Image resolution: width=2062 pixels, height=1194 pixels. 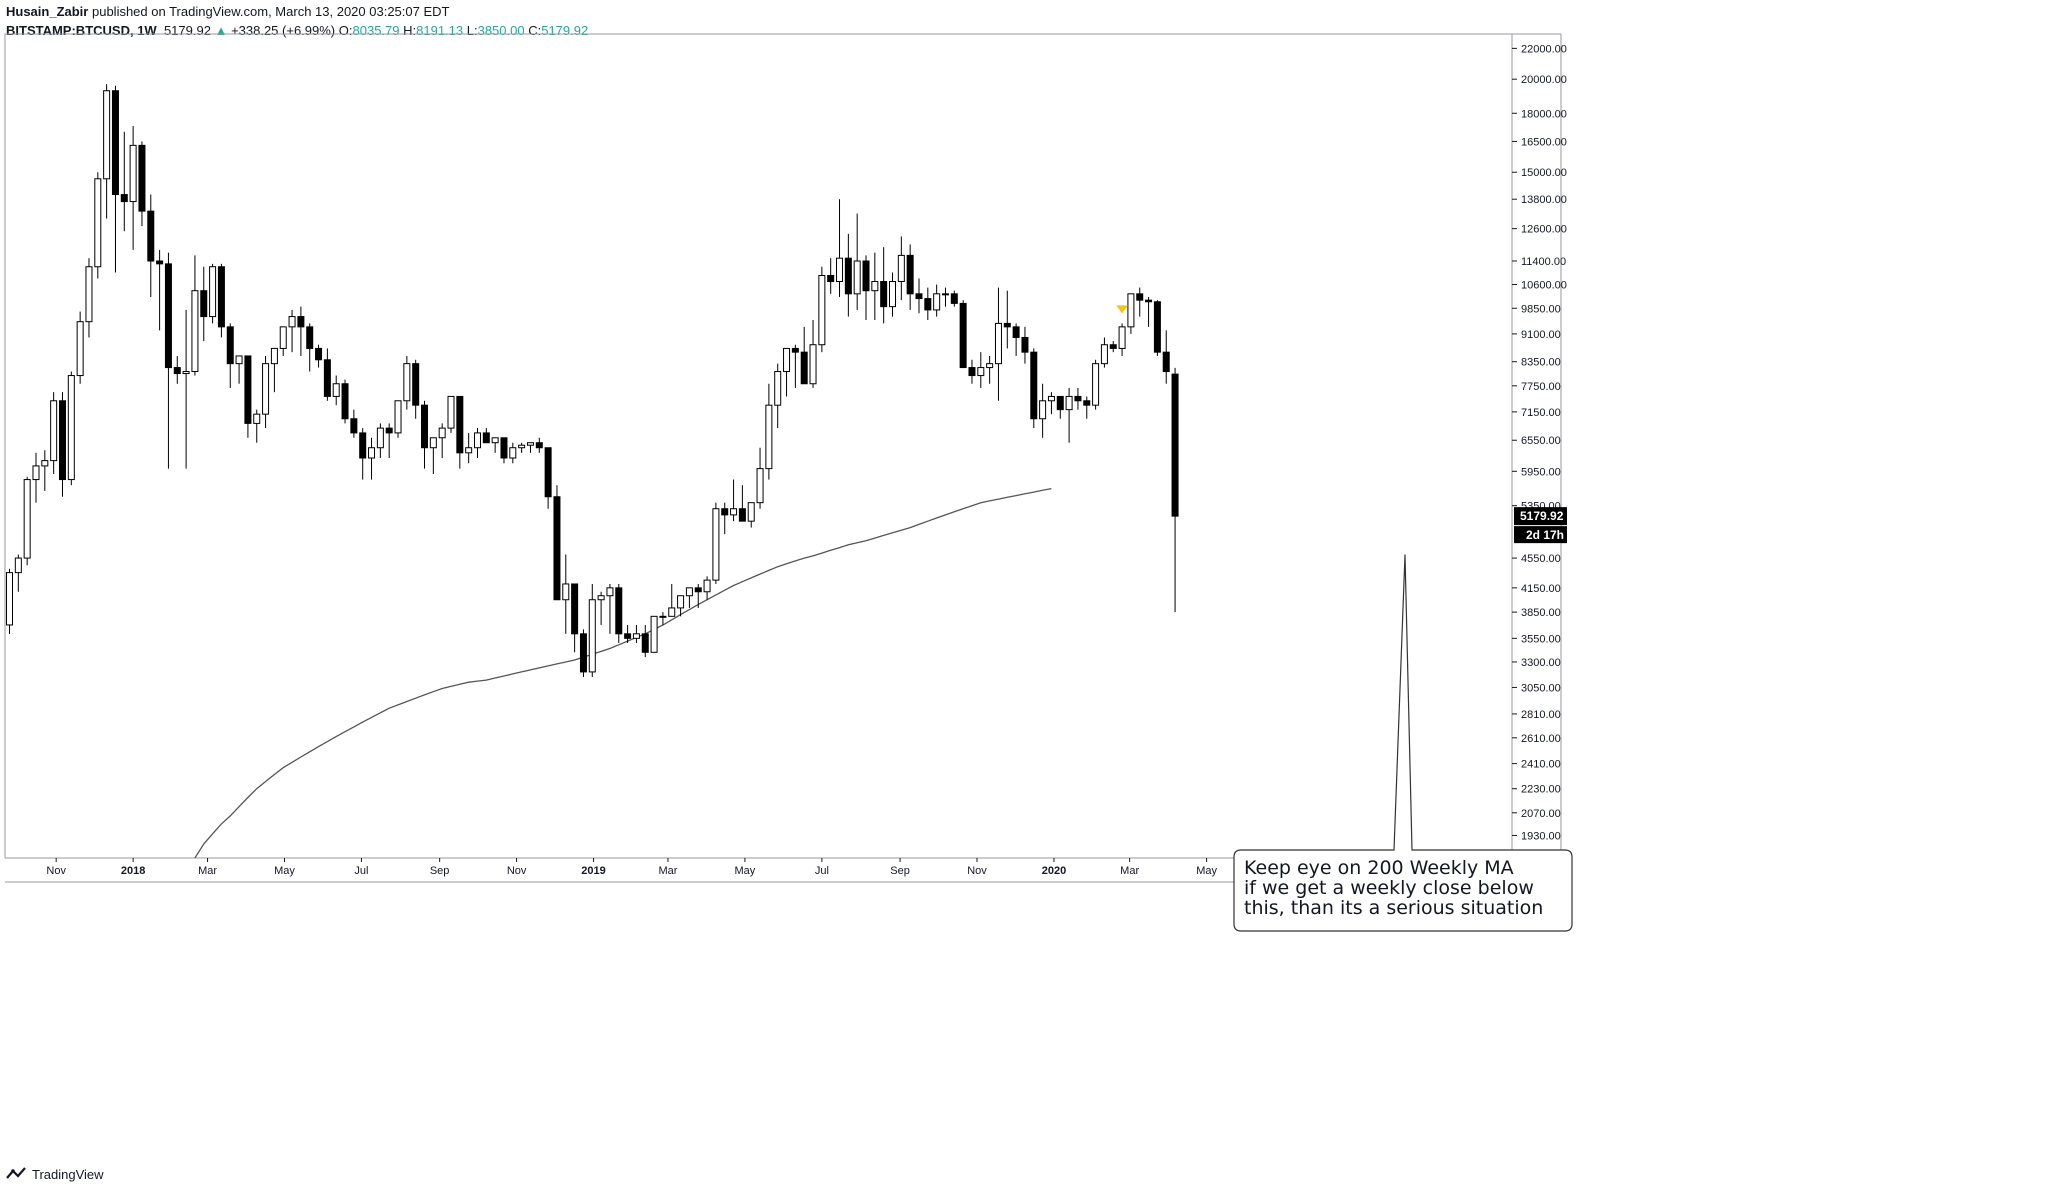 What do you see at coordinates (1540, 535) in the screenshot?
I see `countdown-bg` at bounding box center [1540, 535].